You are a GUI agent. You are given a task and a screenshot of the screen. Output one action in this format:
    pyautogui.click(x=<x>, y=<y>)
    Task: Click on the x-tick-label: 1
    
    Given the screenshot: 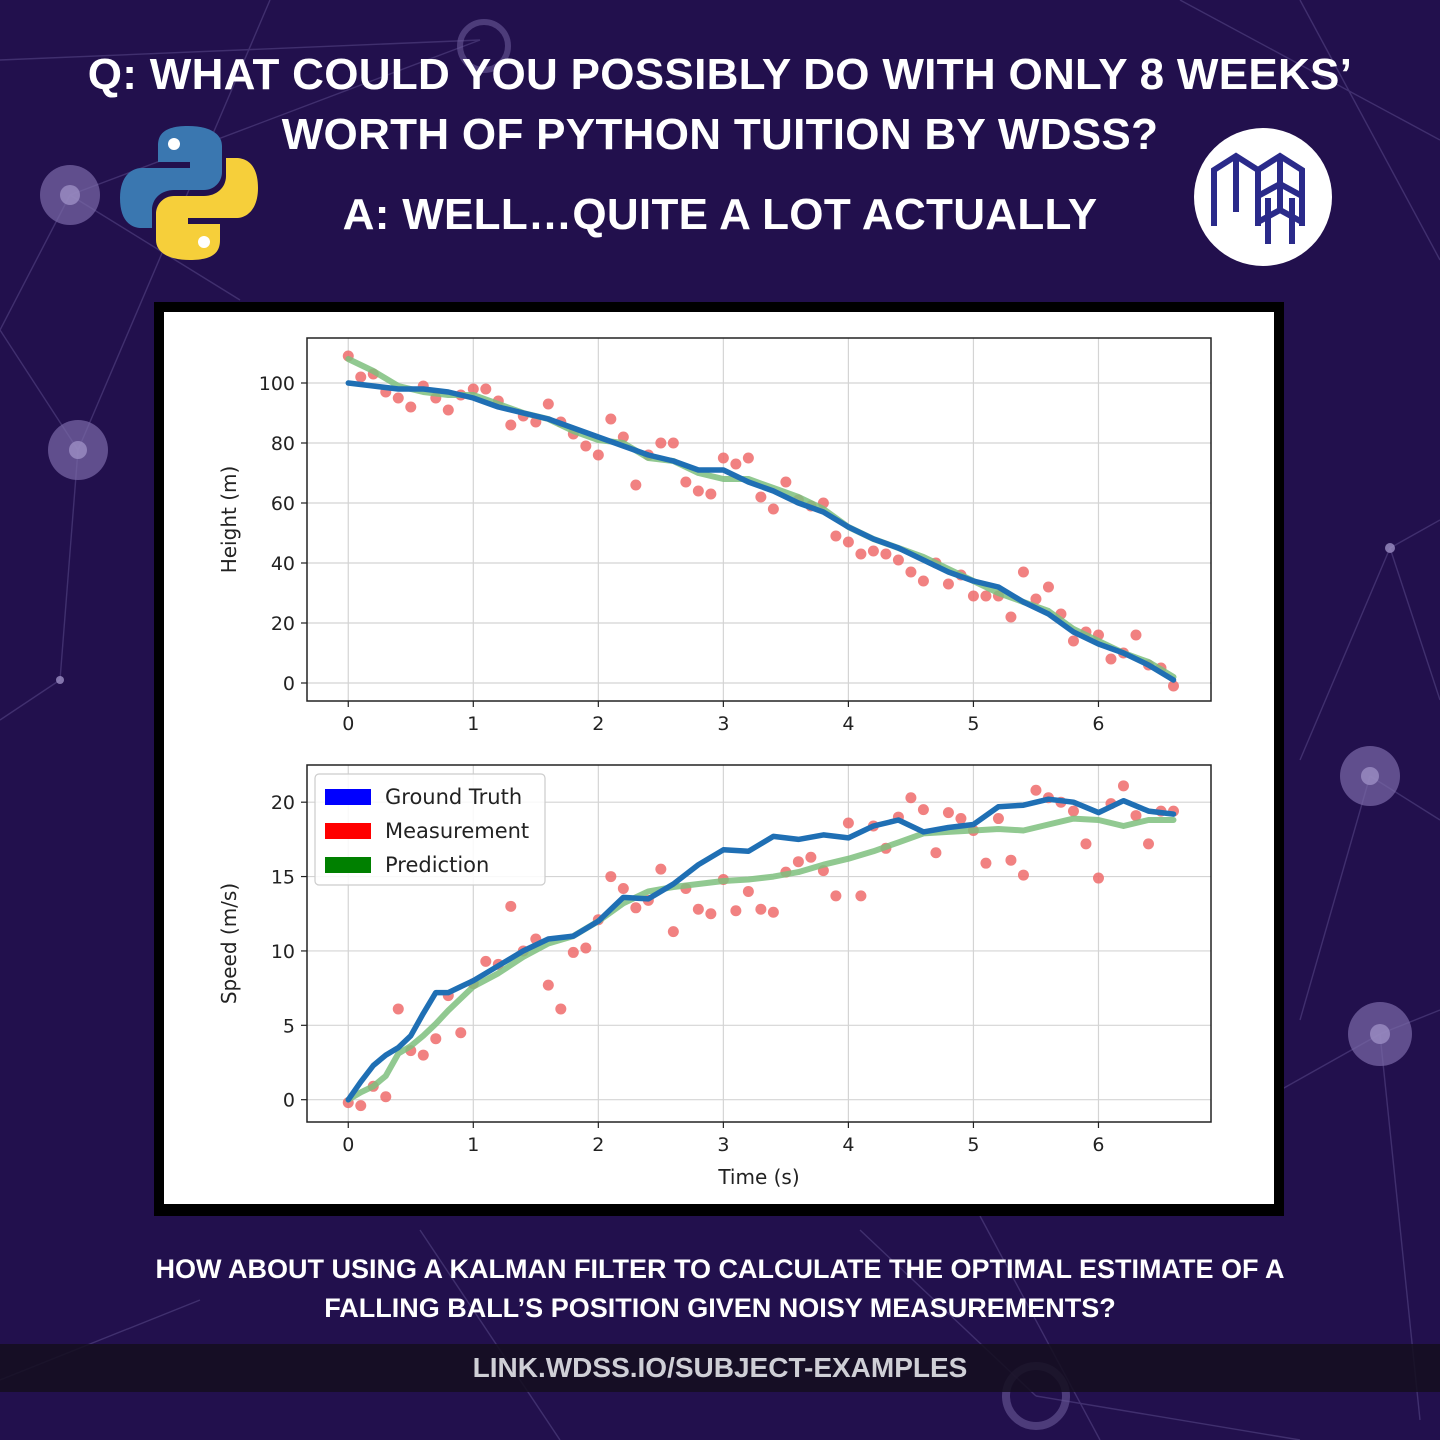 What is the action you would take?
    pyautogui.click(x=473, y=1145)
    